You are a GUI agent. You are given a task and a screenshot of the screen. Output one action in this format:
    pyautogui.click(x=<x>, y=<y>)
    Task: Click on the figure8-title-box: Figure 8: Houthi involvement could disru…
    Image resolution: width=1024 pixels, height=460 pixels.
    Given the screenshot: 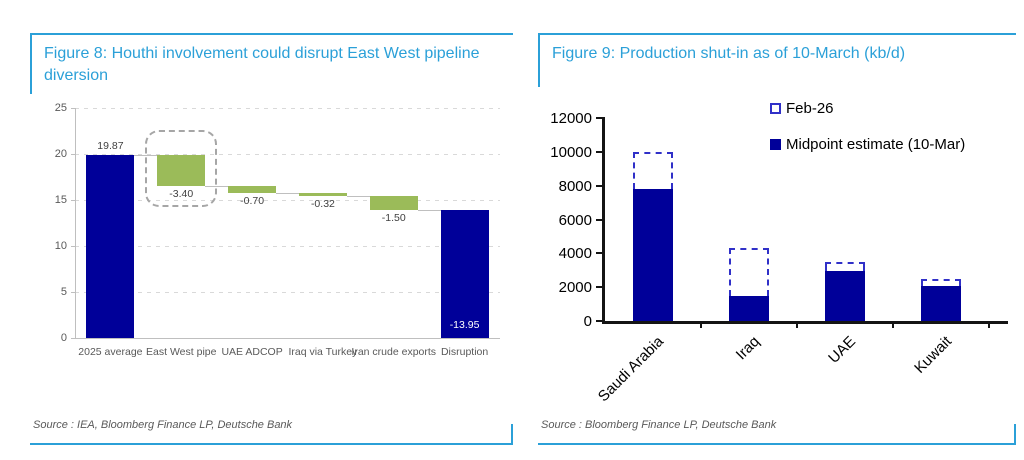 What is the action you would take?
    pyautogui.click(x=271, y=63)
    